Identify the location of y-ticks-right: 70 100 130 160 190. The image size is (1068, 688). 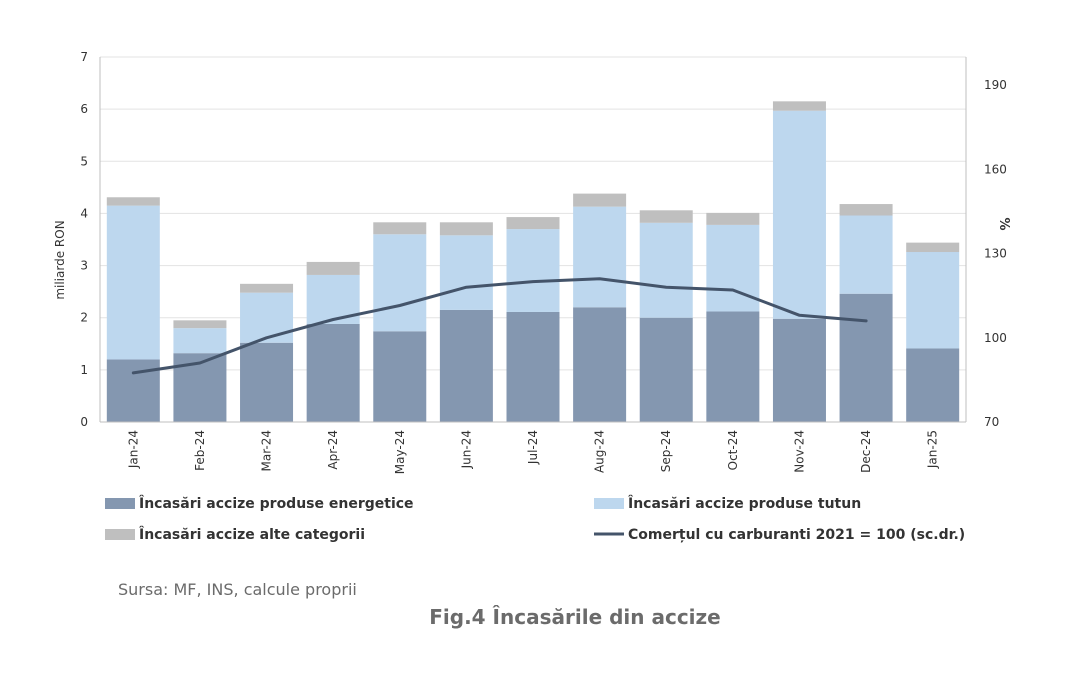
(995, 253).